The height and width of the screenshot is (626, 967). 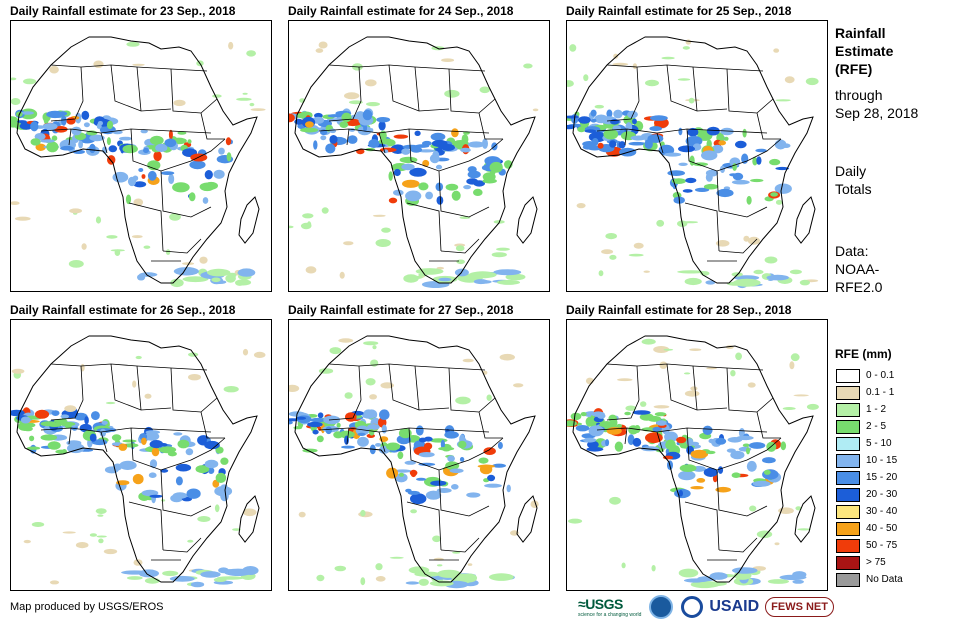 I want to click on madagascar-outline, so click(x=527, y=519).